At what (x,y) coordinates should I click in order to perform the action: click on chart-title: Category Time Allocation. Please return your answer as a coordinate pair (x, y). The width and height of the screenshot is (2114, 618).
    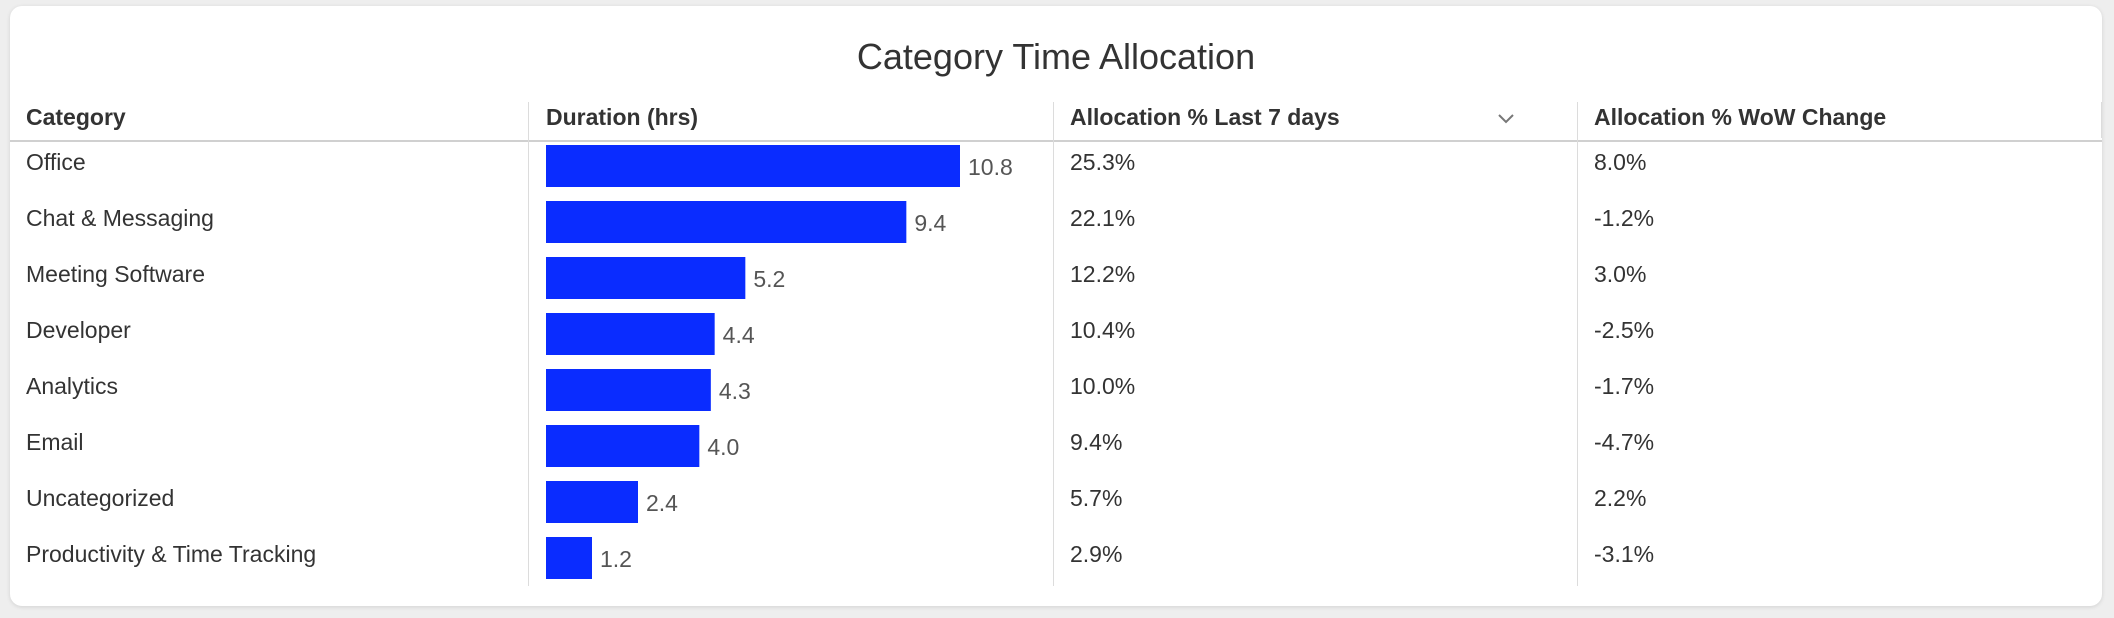
    Looking at the image, I should click on (1056, 56).